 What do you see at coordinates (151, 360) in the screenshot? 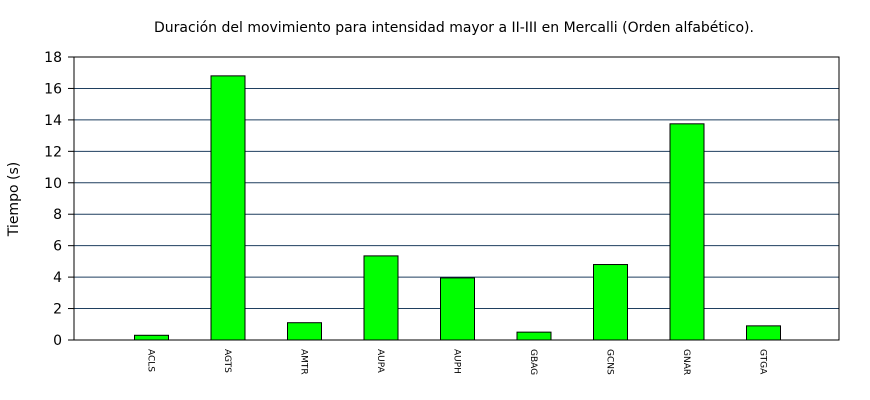
I see `x-tick-label: ACLS` at bounding box center [151, 360].